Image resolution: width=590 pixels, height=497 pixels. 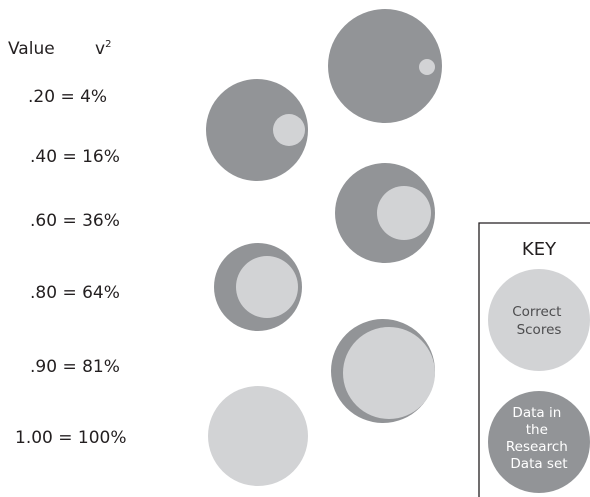 I want to click on key-correct-label: Correct Scores, so click(x=539, y=321).